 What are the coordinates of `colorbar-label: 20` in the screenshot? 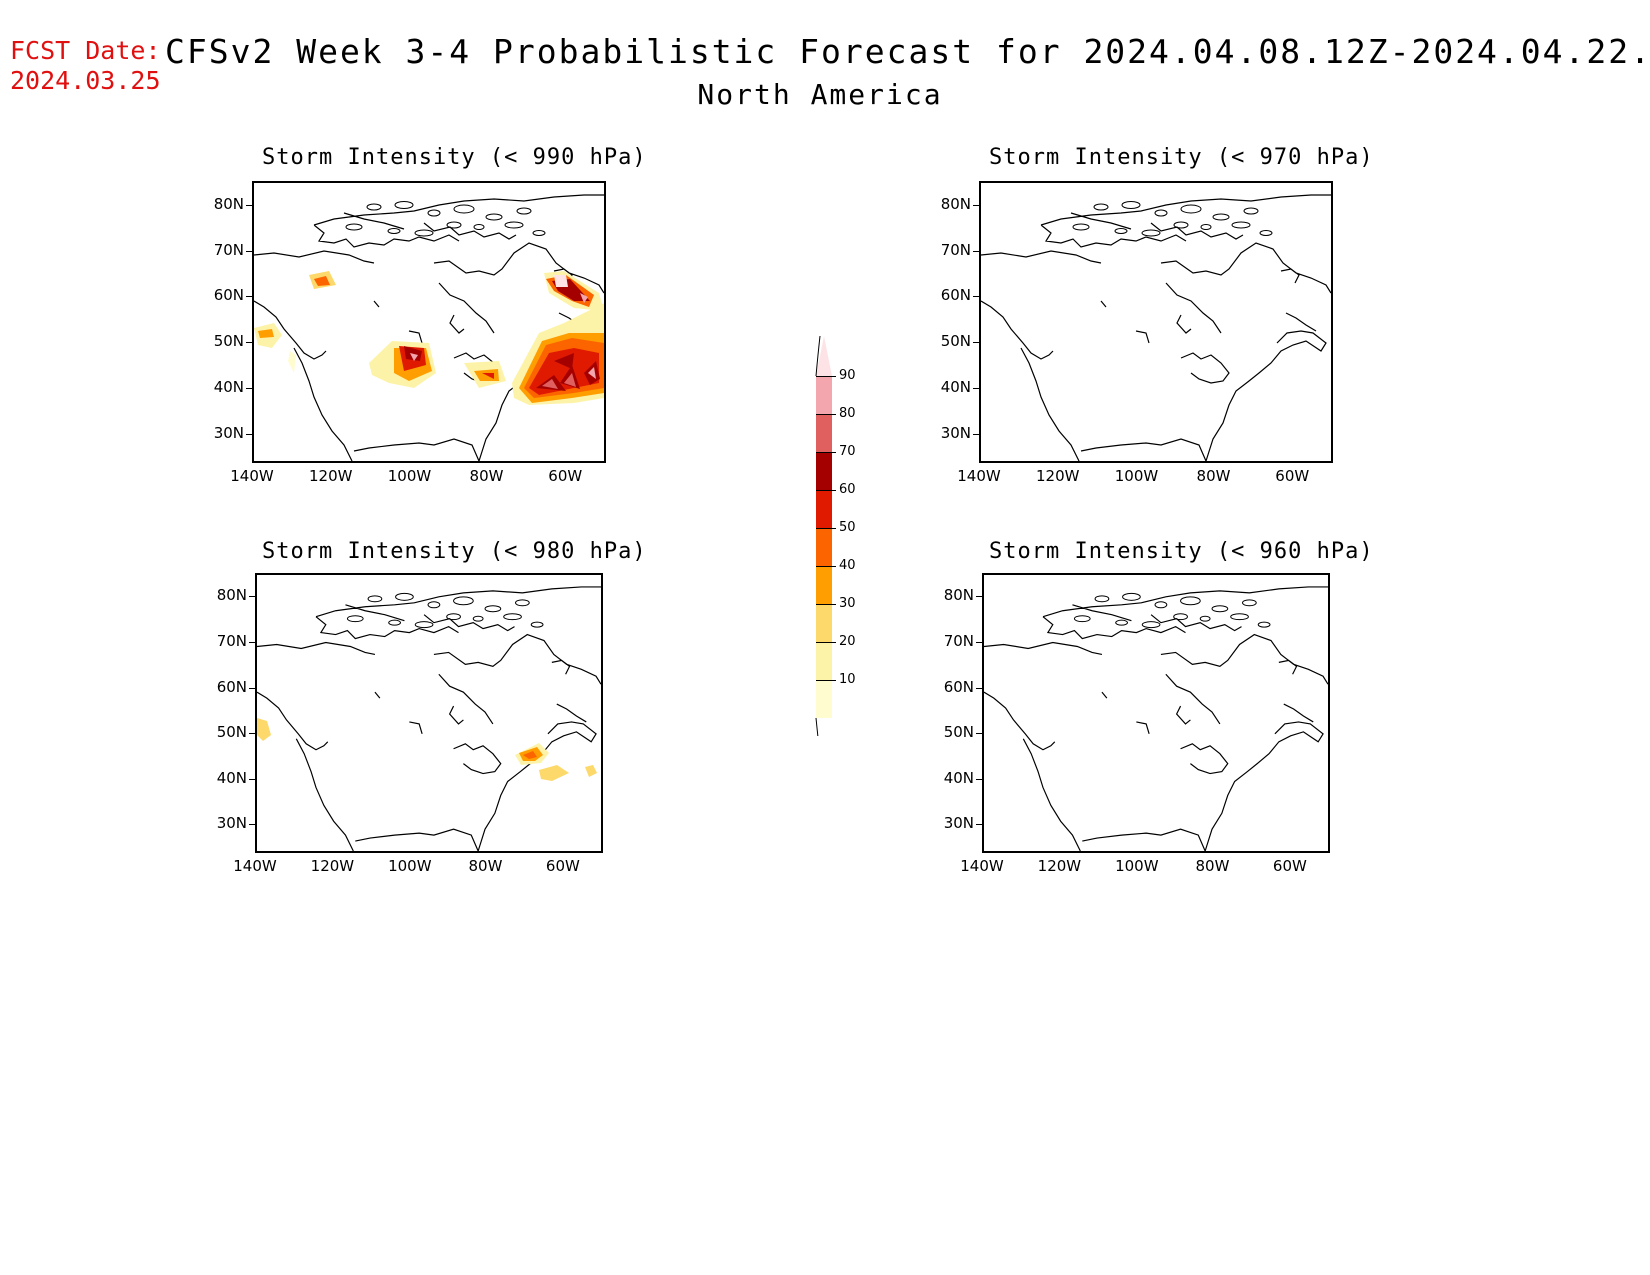 It's located at (847, 641).